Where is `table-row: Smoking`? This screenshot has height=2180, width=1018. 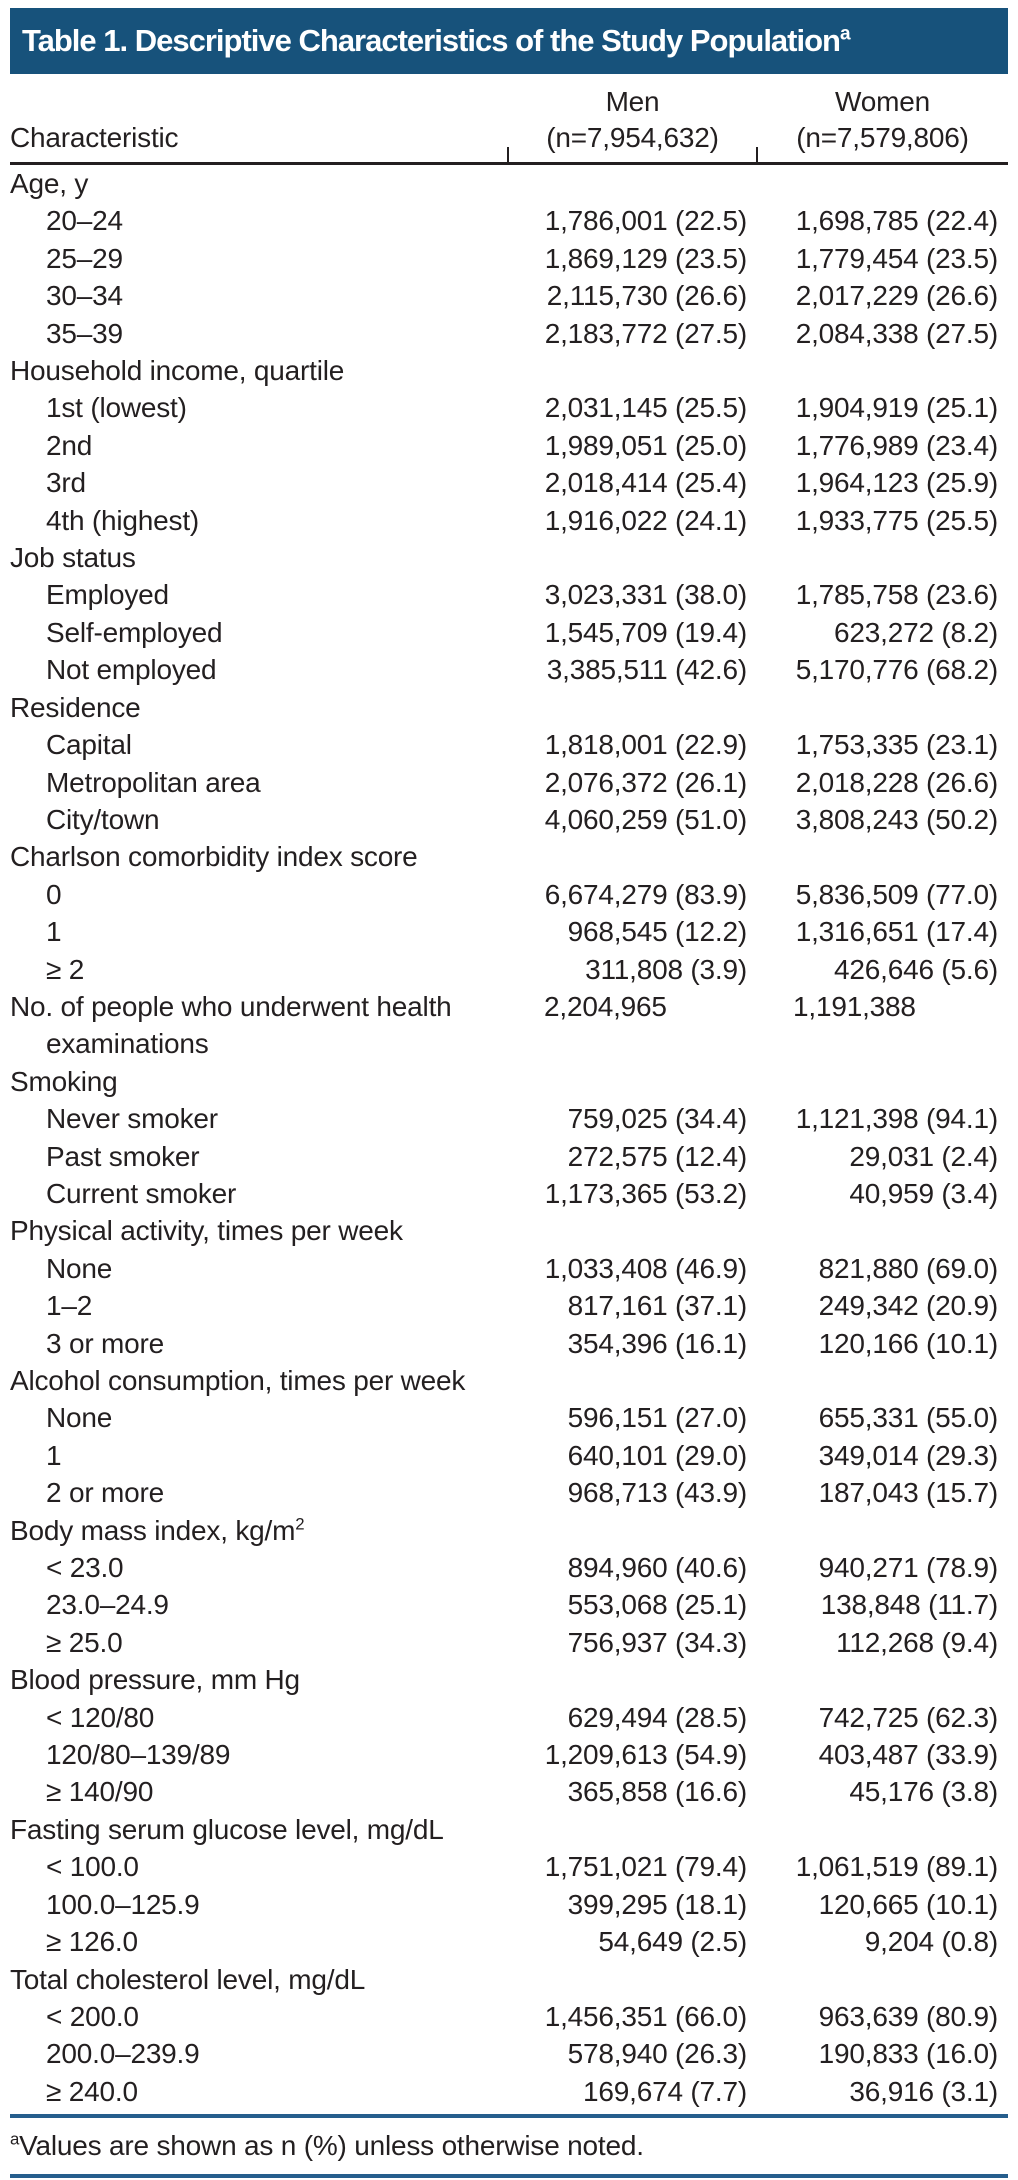 table-row: Smoking is located at coordinates (509, 1081).